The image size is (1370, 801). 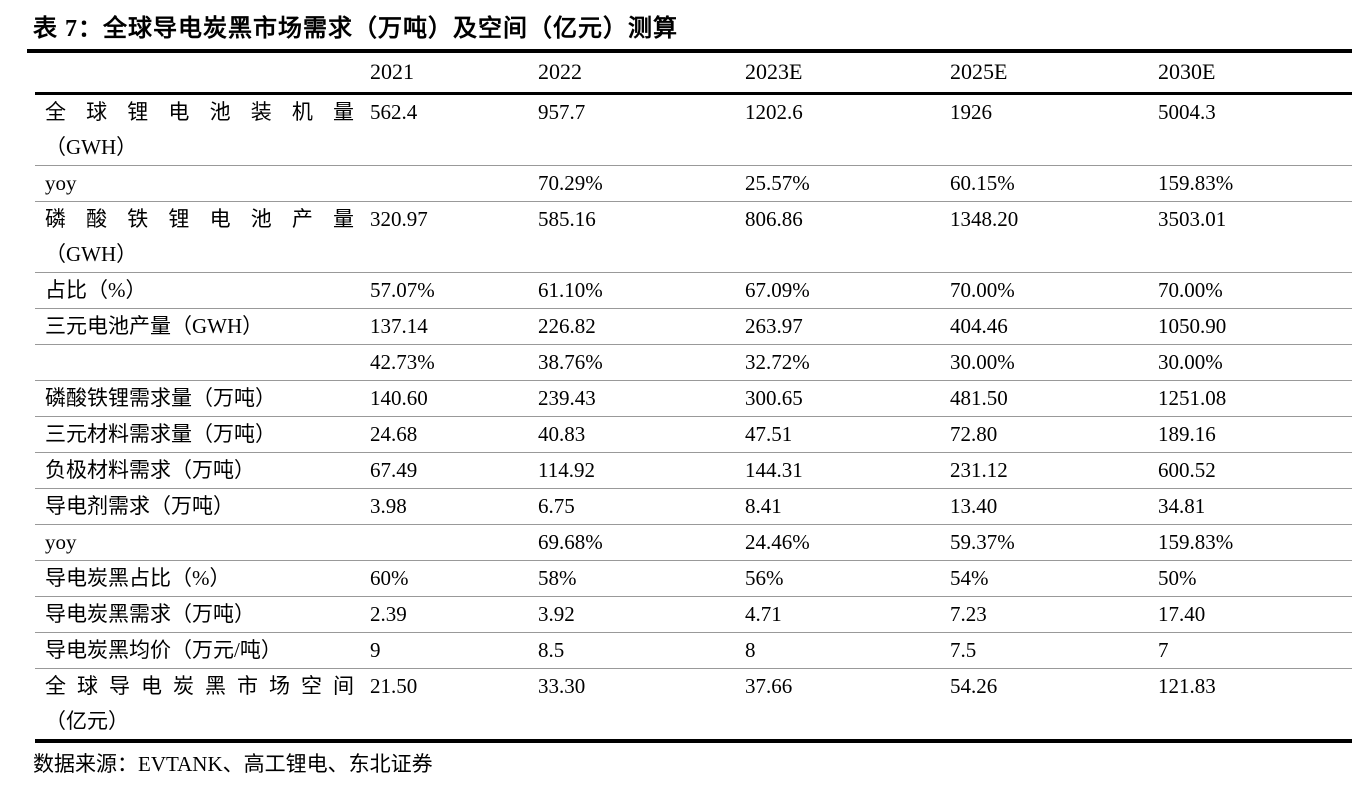 I want to click on header-row: 2021 2022 2023E 2025E 2030E, so click(x=693, y=74).